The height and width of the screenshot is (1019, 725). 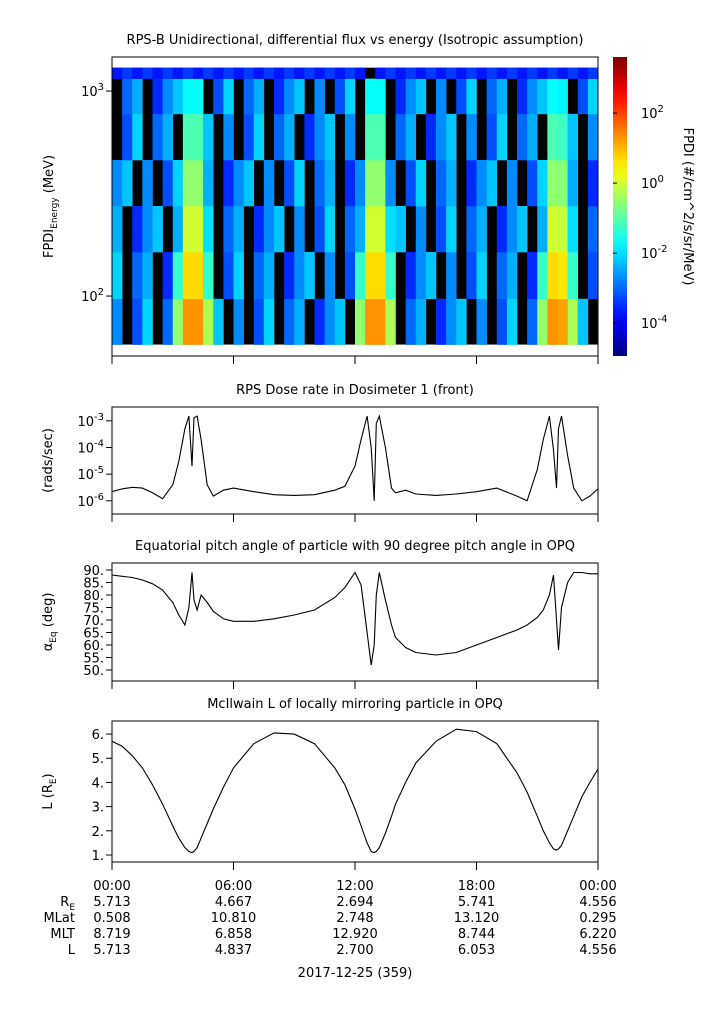 What do you see at coordinates (652, 113) in the screenshot?
I see `colorbar-tick-label: 102` at bounding box center [652, 113].